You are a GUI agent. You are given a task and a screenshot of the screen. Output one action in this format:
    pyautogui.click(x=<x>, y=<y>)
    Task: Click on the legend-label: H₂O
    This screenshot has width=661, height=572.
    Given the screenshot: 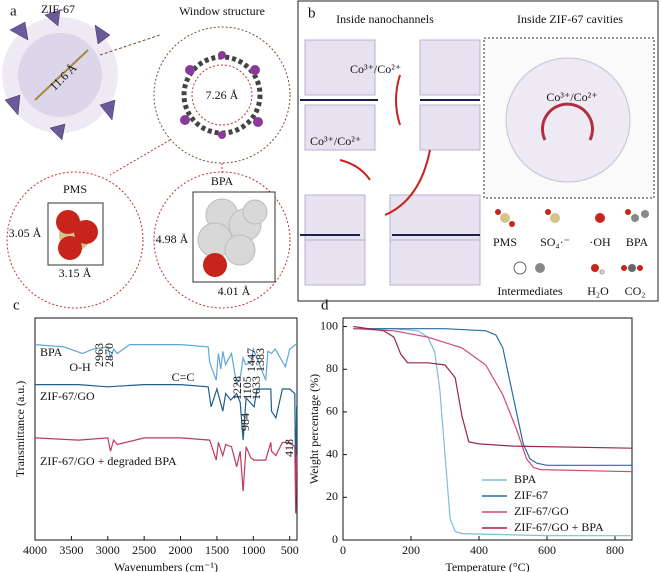 What is the action you would take?
    pyautogui.click(x=598, y=291)
    